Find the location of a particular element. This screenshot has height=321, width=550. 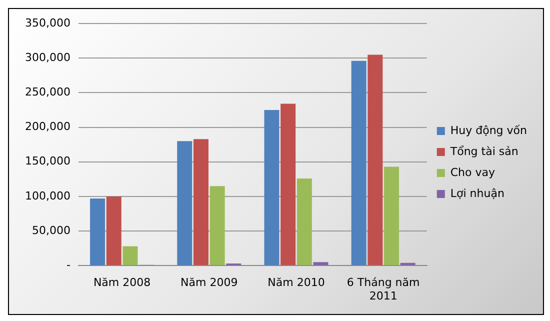

y-tick-label: - is located at coordinates (68, 265).